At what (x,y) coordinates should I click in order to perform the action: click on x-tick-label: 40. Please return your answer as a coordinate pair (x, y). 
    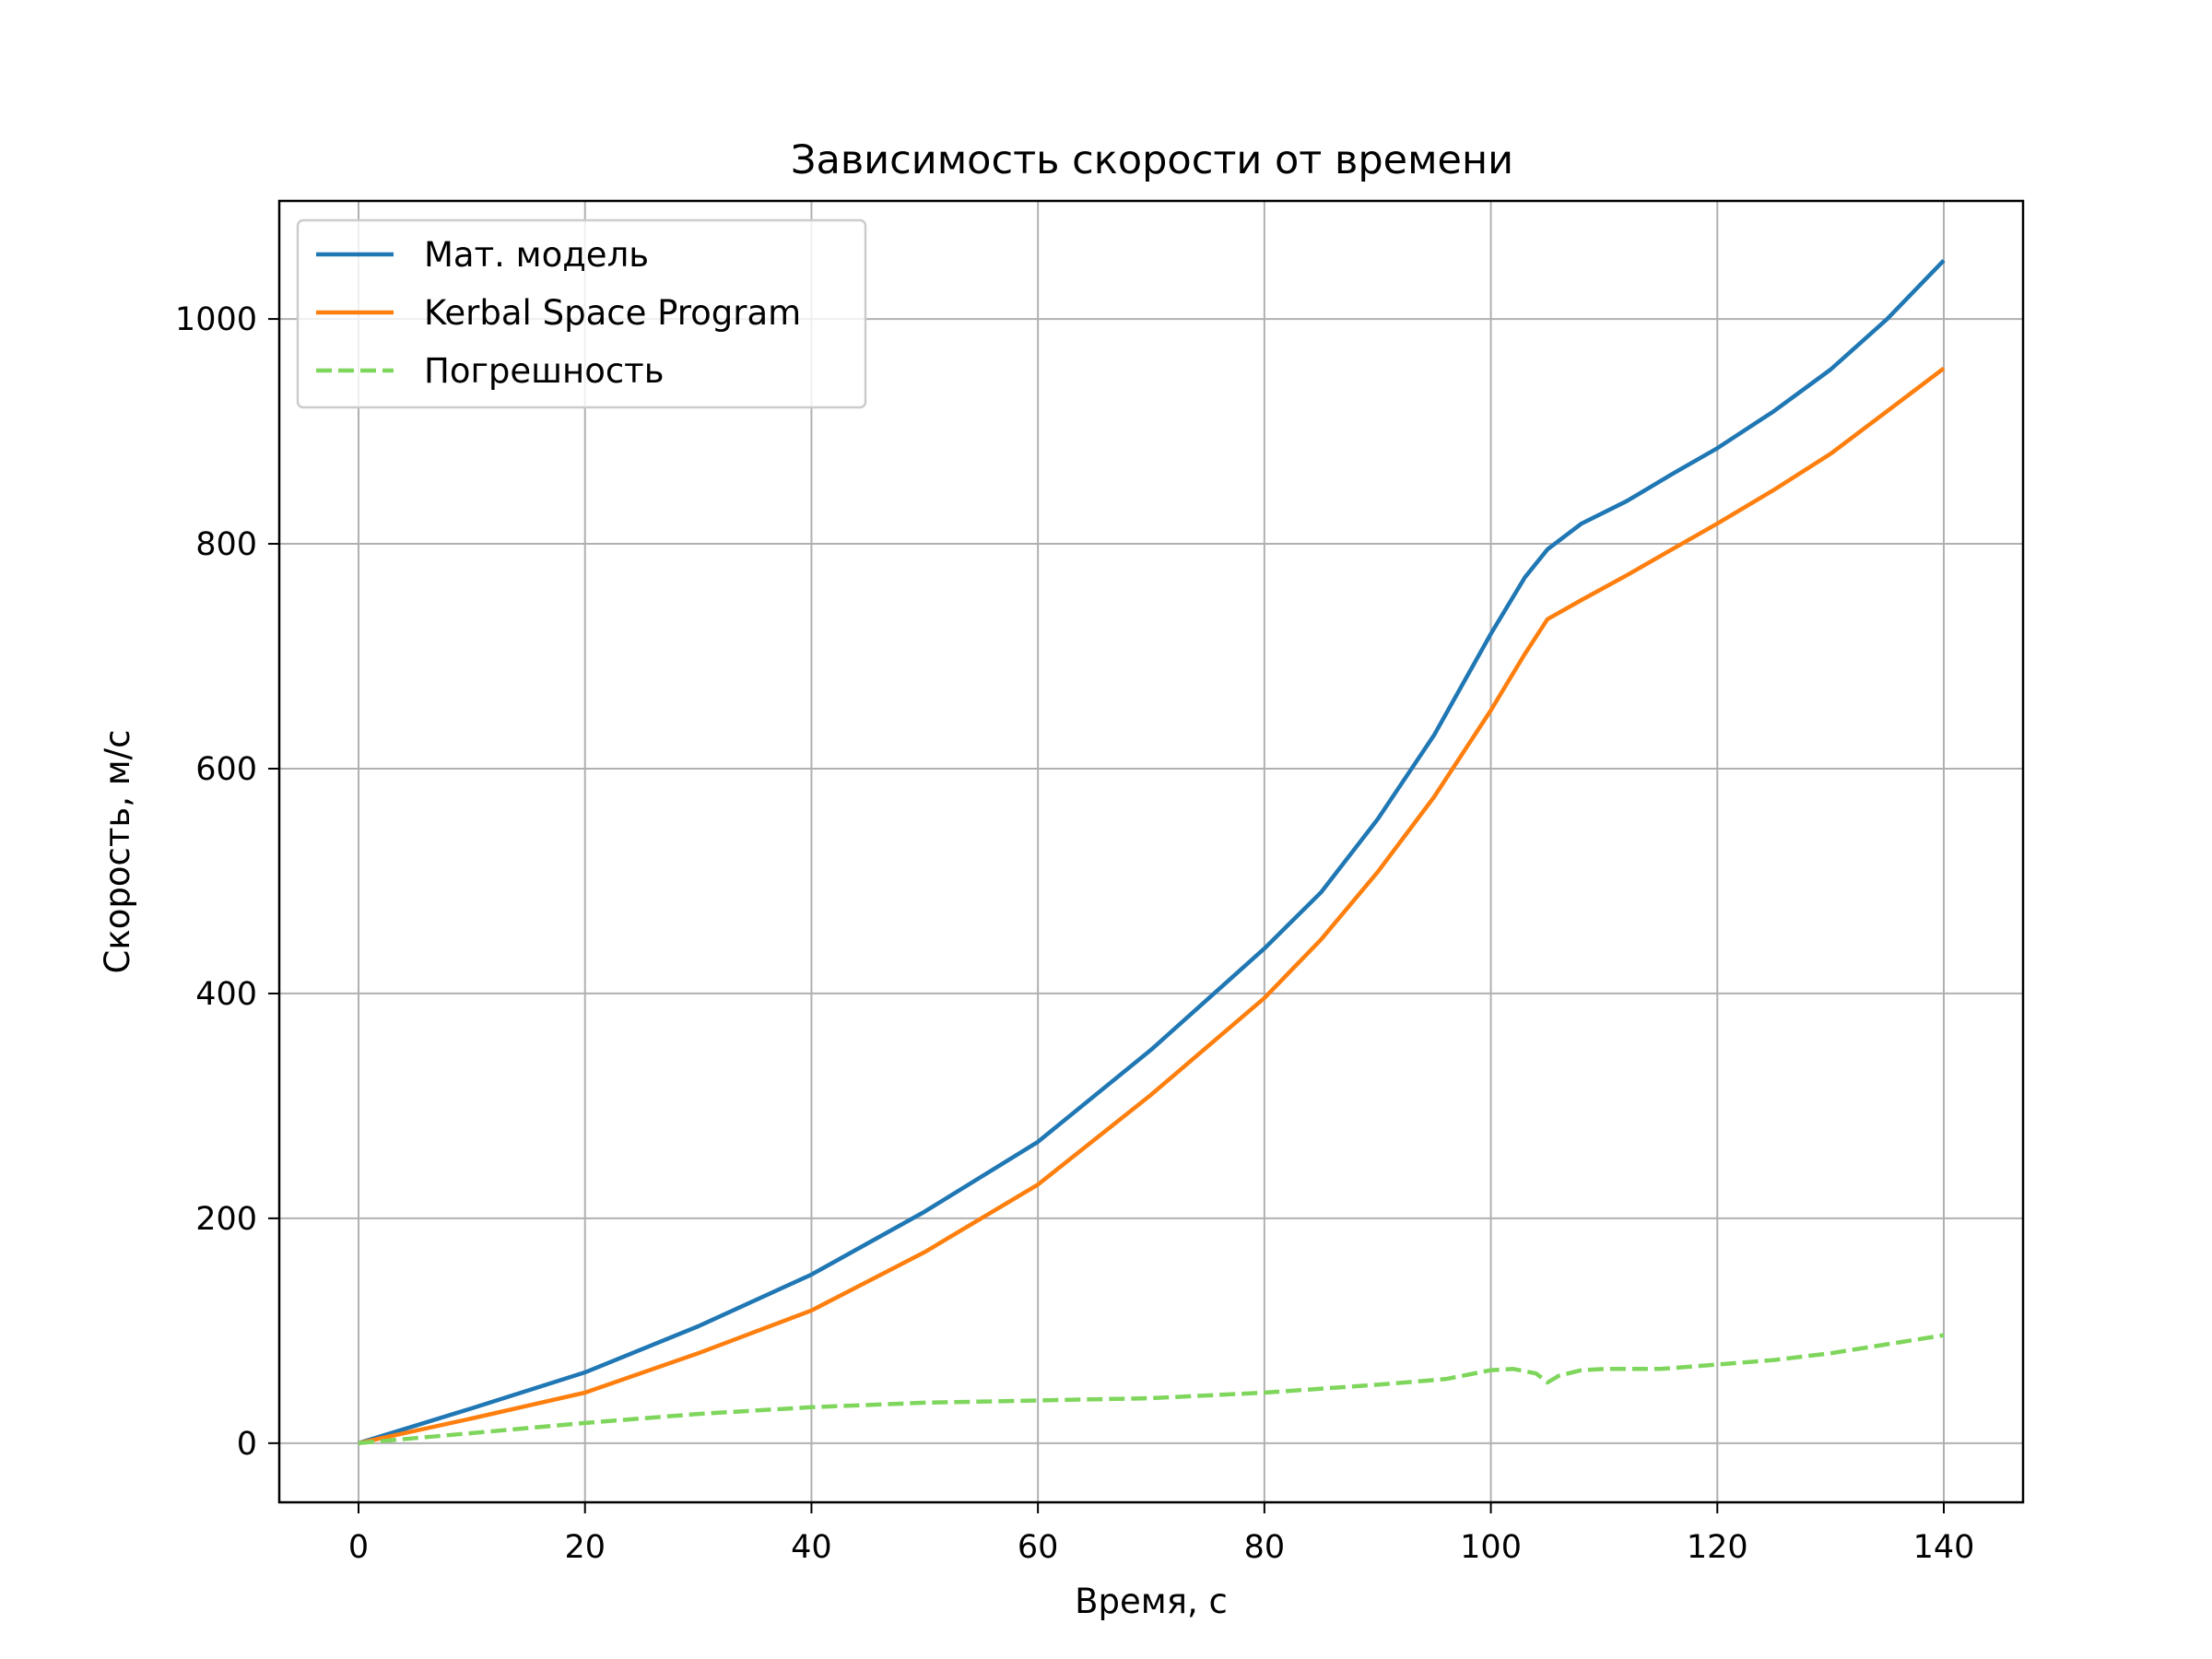
    Looking at the image, I should click on (811, 1547).